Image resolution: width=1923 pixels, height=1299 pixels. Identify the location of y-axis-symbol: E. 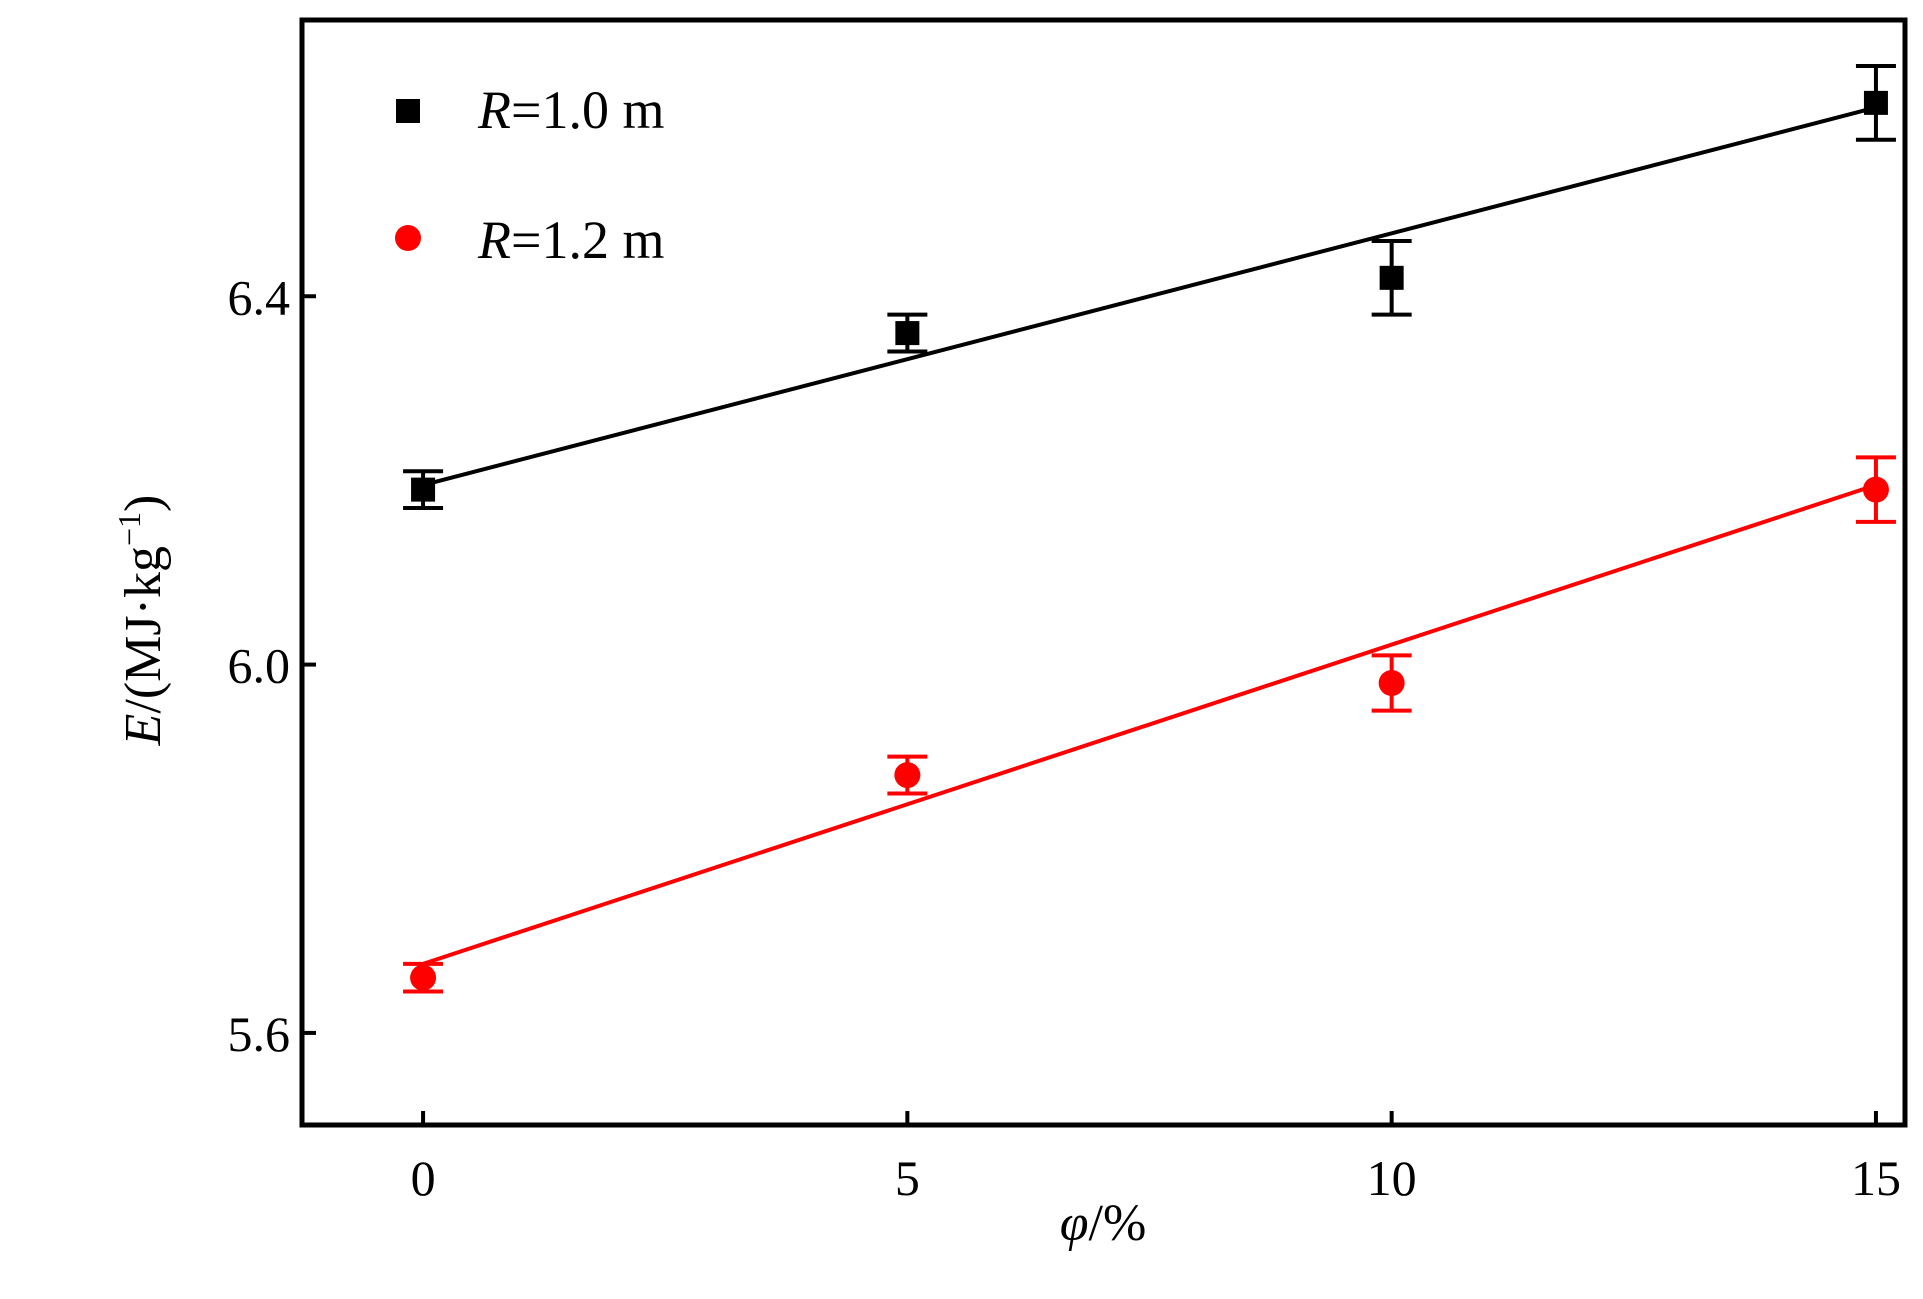
(143, 730).